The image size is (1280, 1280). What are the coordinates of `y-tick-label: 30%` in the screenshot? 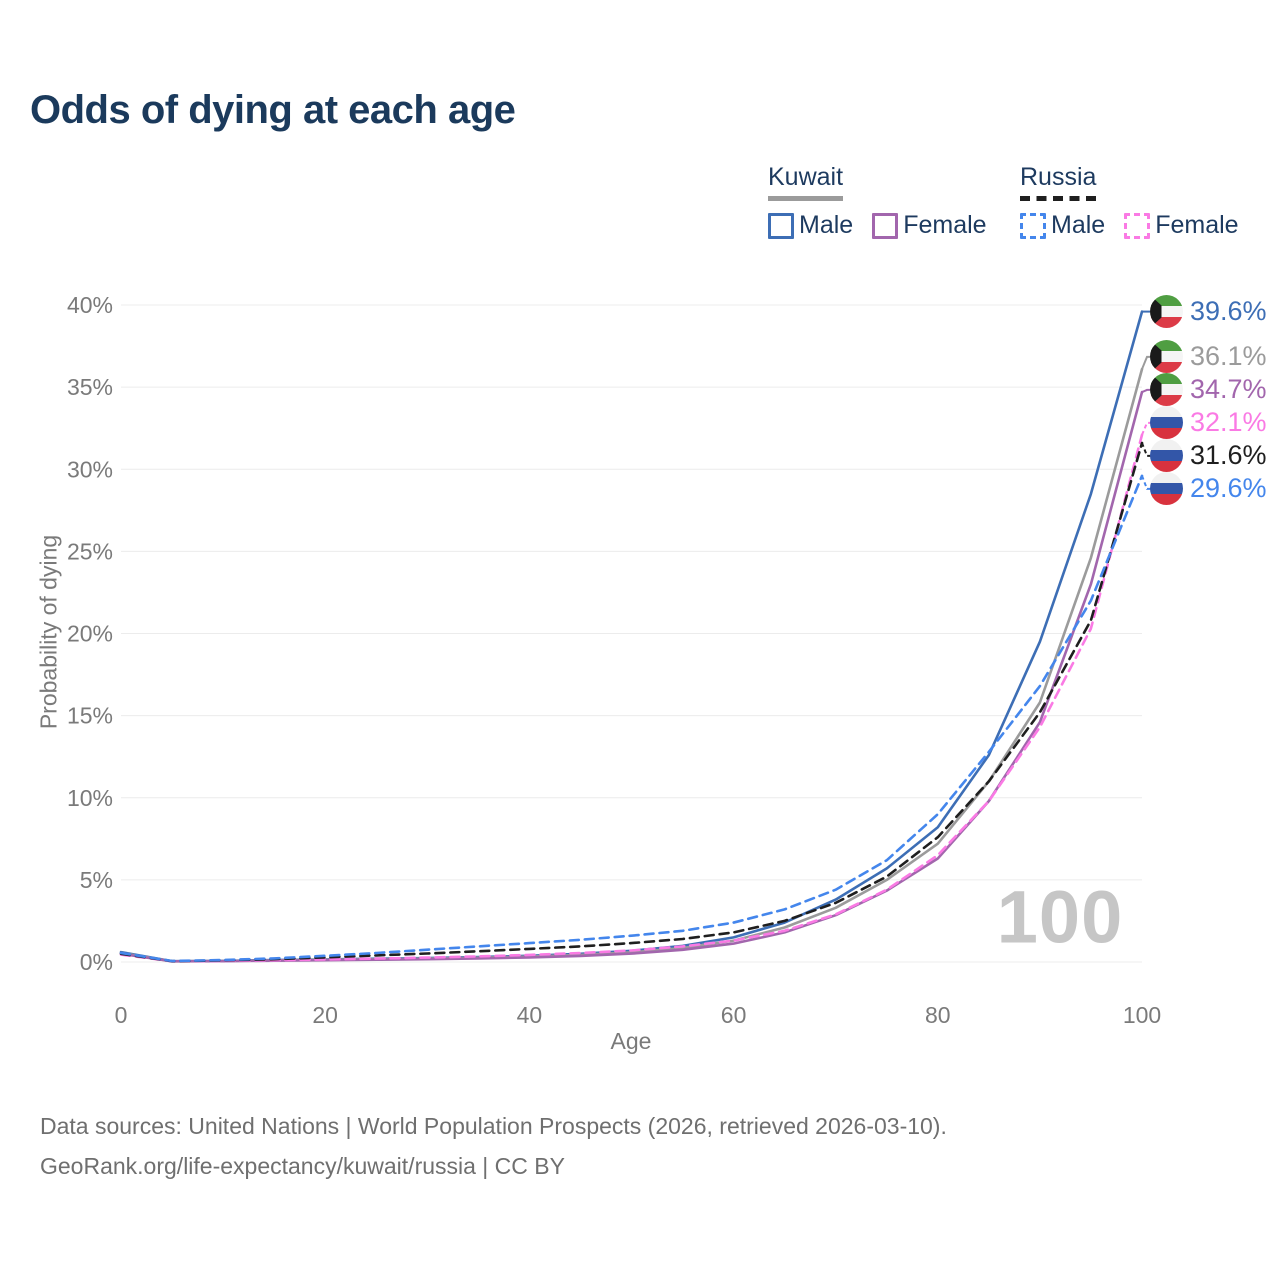 It's located at (90, 469).